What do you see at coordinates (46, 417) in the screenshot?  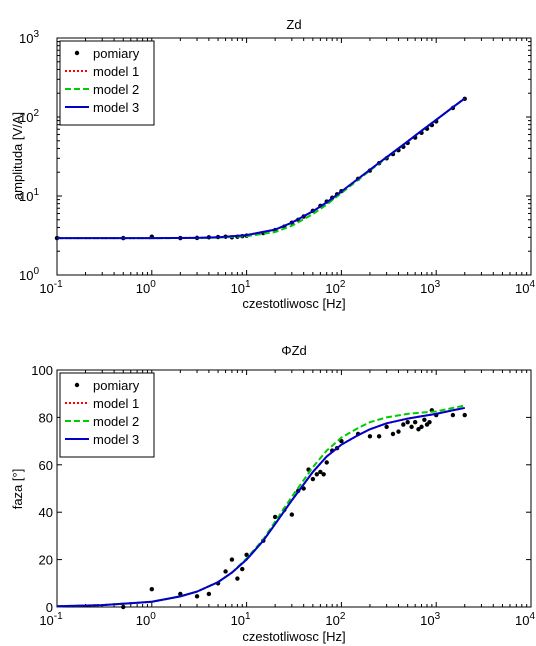 I see `y-tick-label: 80` at bounding box center [46, 417].